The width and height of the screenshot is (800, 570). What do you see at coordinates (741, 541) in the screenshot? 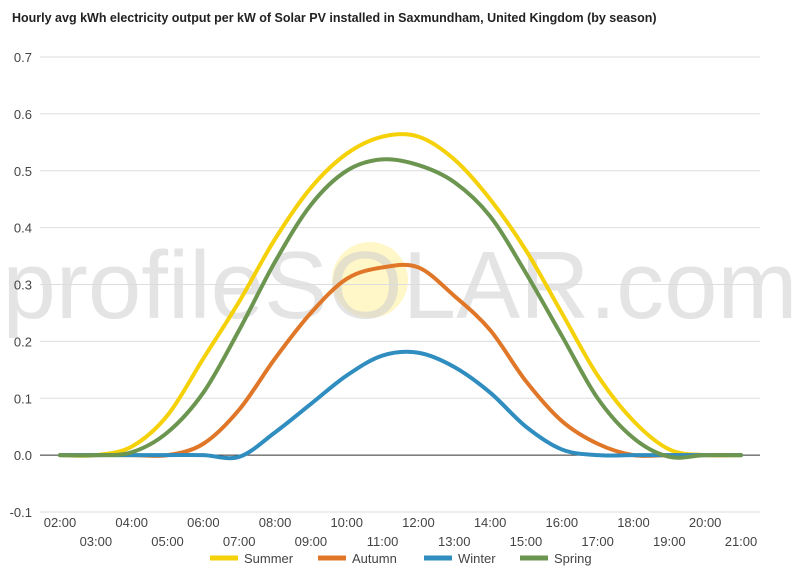
I see `x-tick-label: 21:00` at bounding box center [741, 541].